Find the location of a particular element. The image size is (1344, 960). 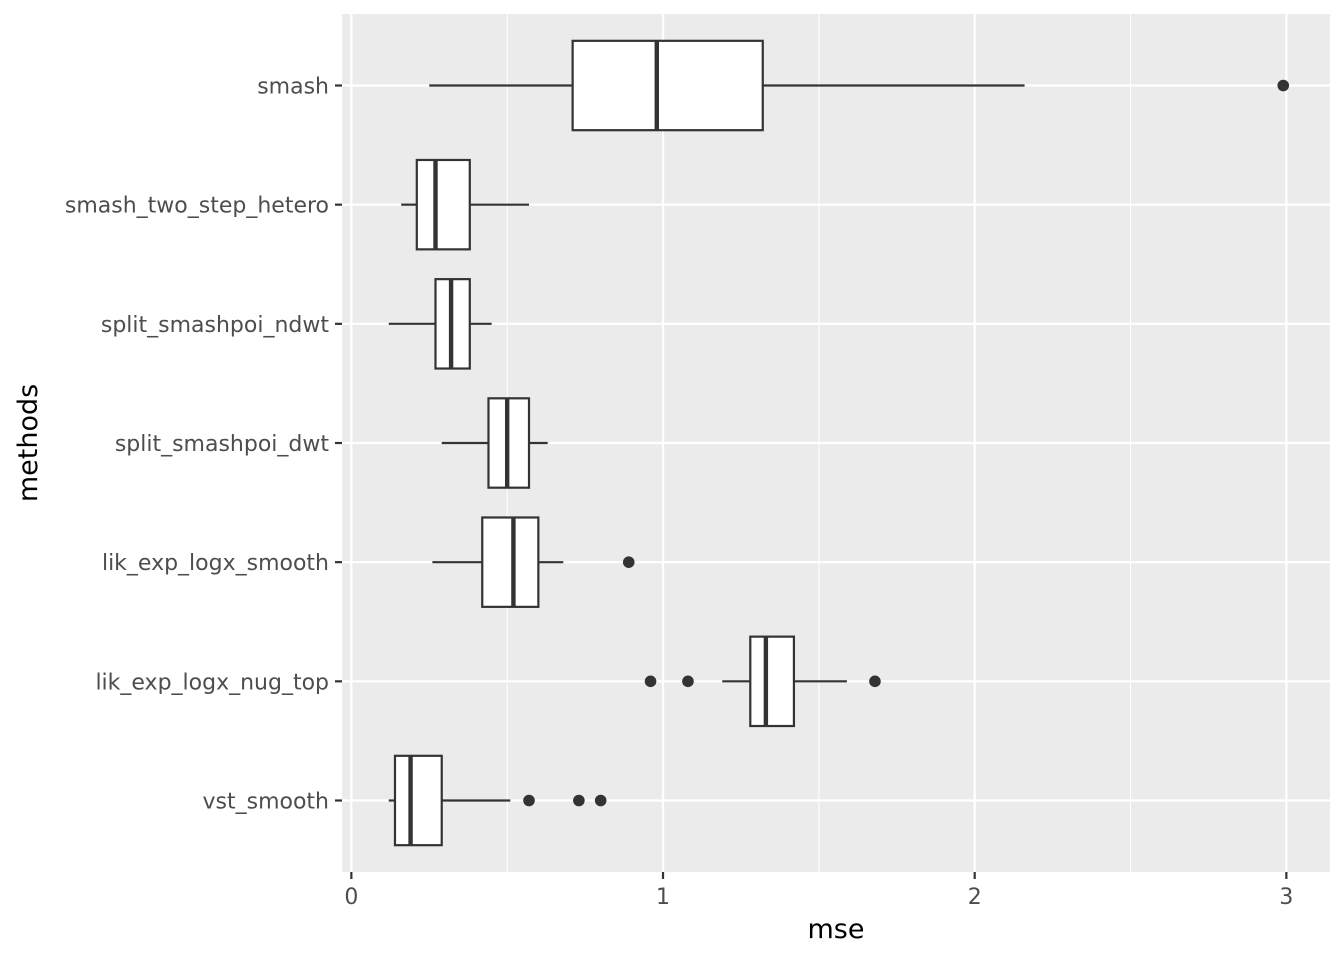

y-tick-label: smash_two_step_hetero is located at coordinates (197, 206).